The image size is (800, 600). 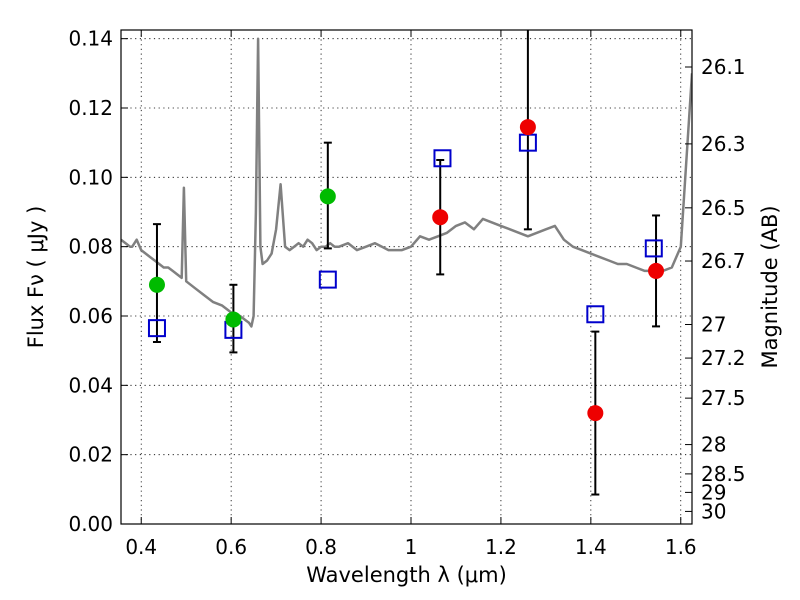 What do you see at coordinates (321, 547) in the screenshot?
I see `x-tick-label: 0.8` at bounding box center [321, 547].